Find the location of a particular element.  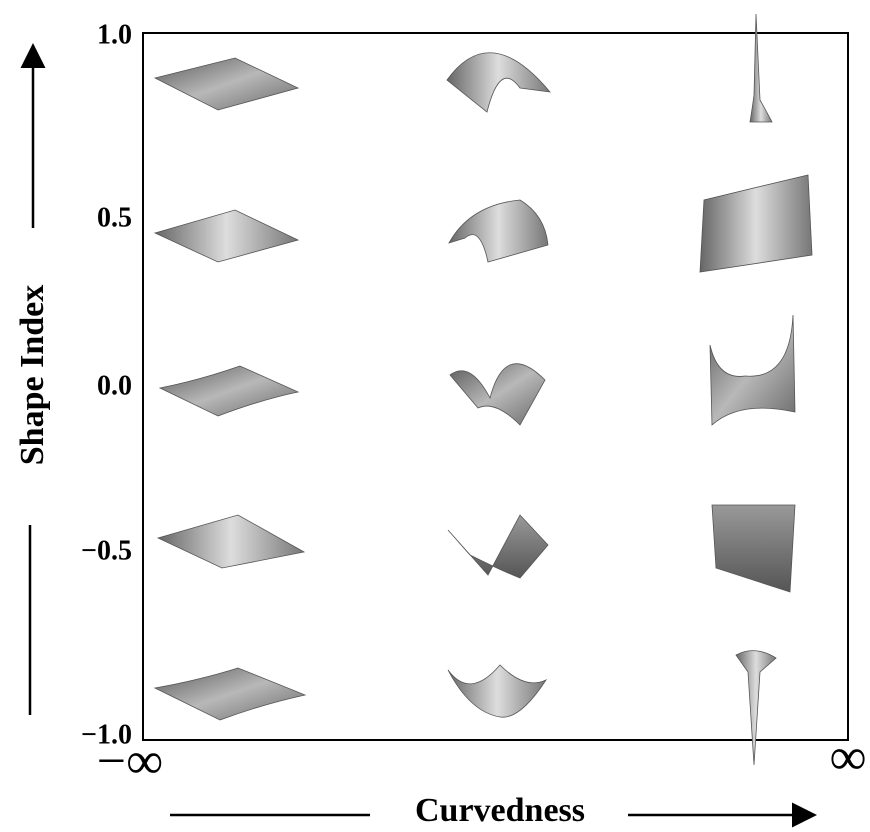

x-tick-label: −∞ is located at coordinates (130, 761).